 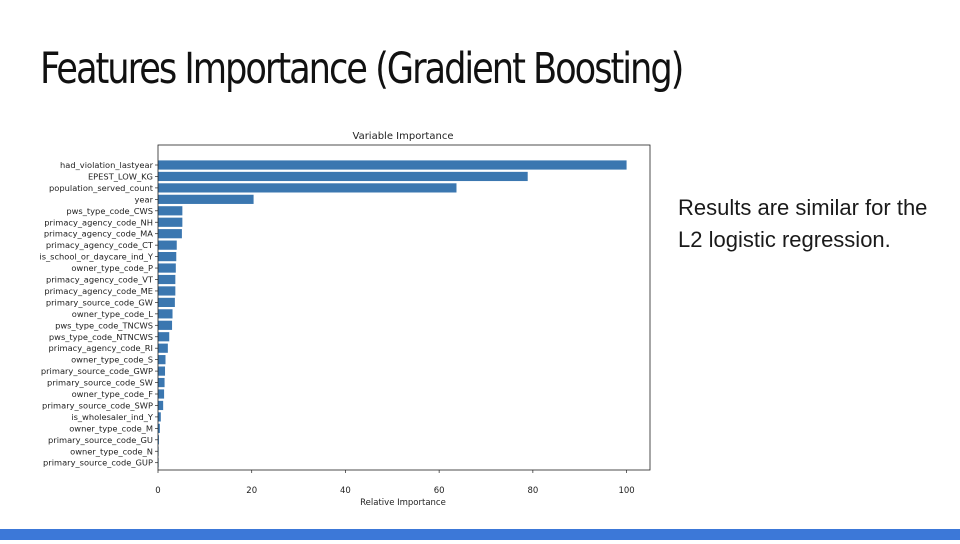 What do you see at coordinates (97, 405) in the screenshot?
I see `y-tick-label: primary_source_code_SWP` at bounding box center [97, 405].